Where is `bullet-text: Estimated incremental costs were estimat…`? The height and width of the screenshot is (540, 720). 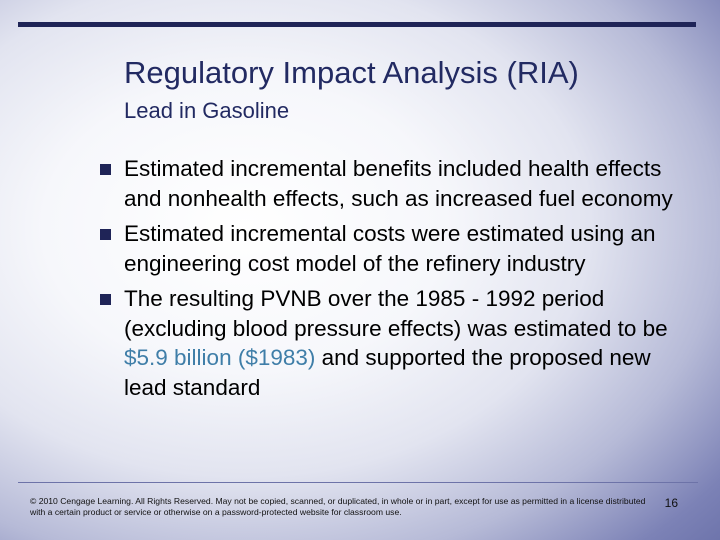 bullet-text: Estimated incremental costs were estimat… is located at coordinates (390, 248).